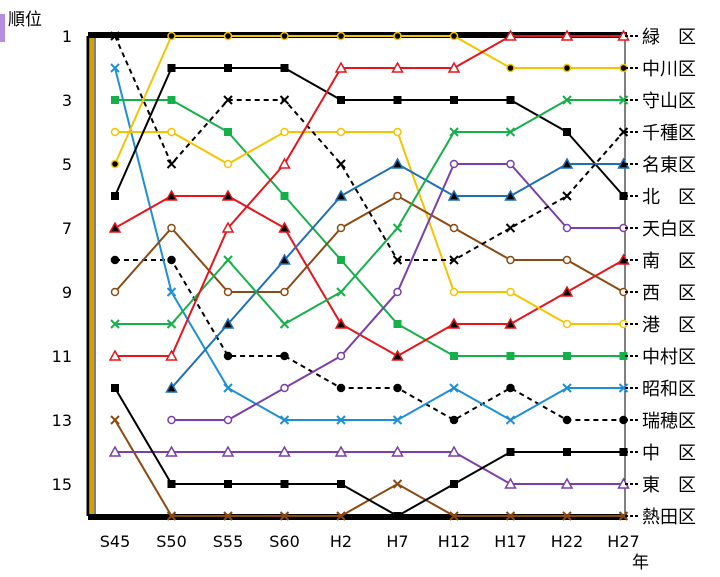 Image resolution: width=720 pixels, height=577 pixels. Describe the element at coordinates (25, 20) in the screenshot. I see `y-axis-title: 順位` at that location.